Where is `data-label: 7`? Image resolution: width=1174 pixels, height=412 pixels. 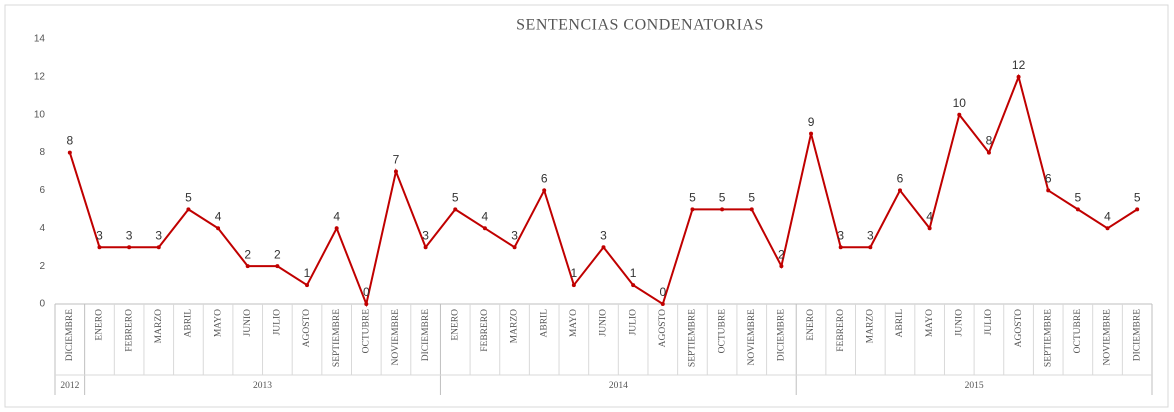 data-label: 7 is located at coordinates (396, 160).